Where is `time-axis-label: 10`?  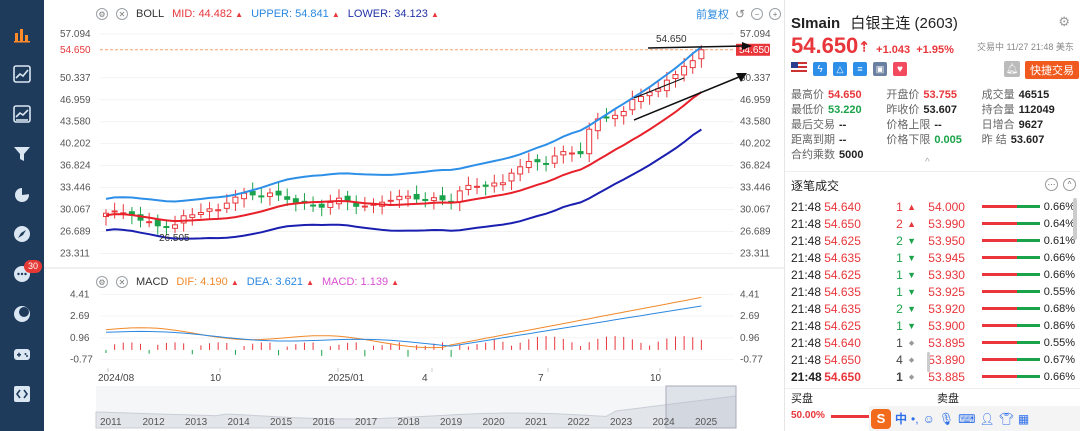 time-axis-label: 10 is located at coordinates (656, 378).